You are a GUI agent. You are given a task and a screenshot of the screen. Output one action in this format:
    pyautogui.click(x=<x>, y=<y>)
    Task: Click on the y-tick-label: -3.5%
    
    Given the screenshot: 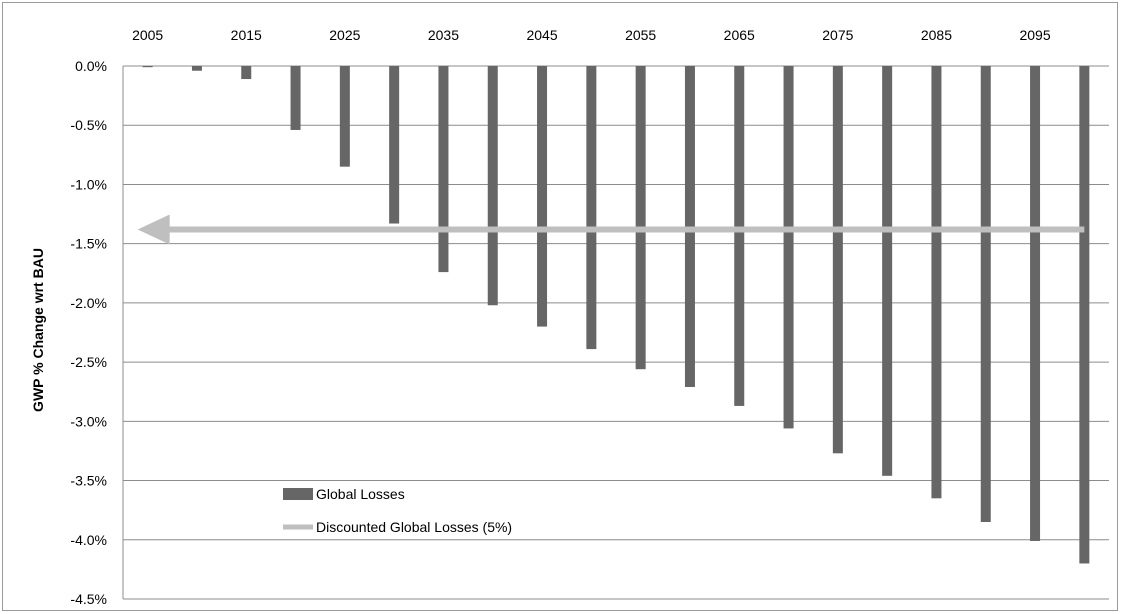 What is the action you would take?
    pyautogui.click(x=88, y=481)
    